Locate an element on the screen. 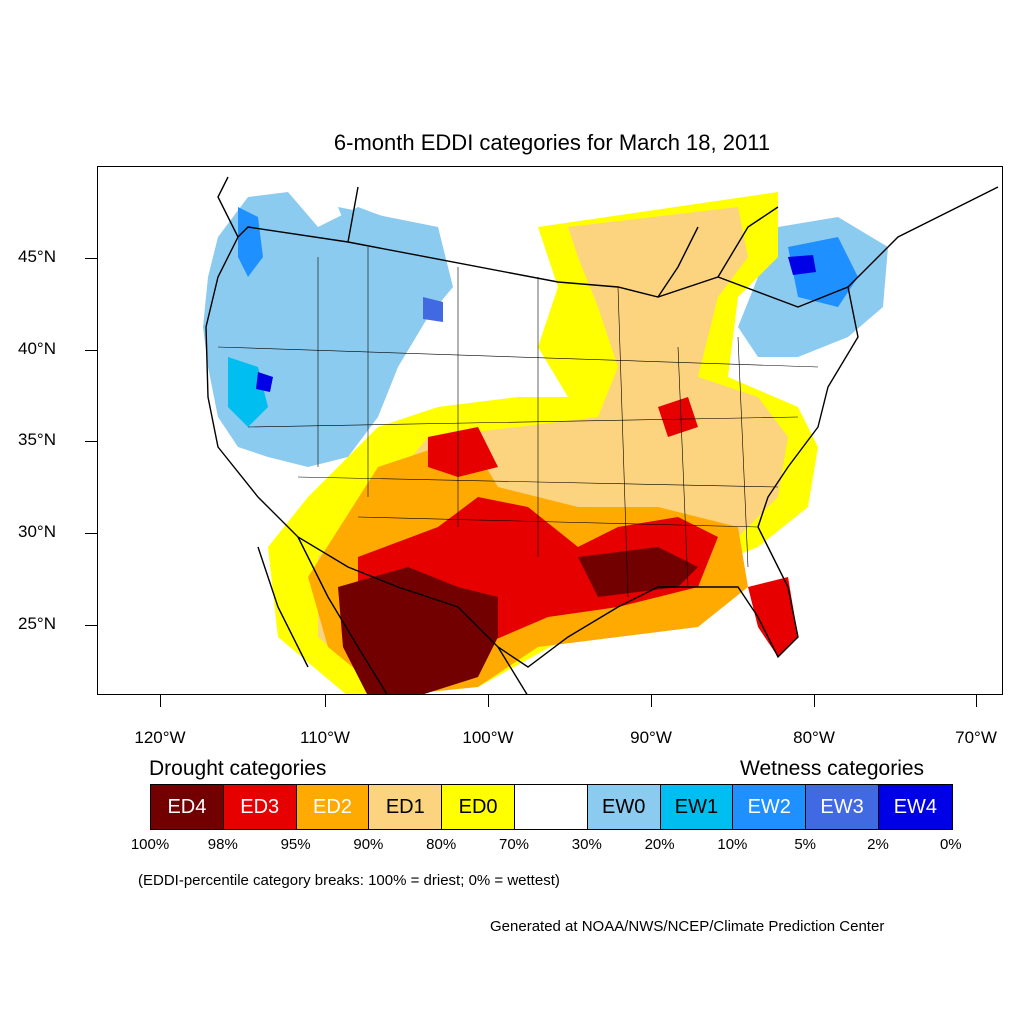  legend-swatch: EW3 is located at coordinates (842, 807).